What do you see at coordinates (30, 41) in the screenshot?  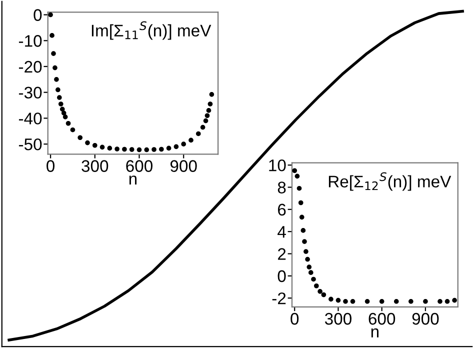 I see `y-tick-label: -10` at bounding box center [30, 41].